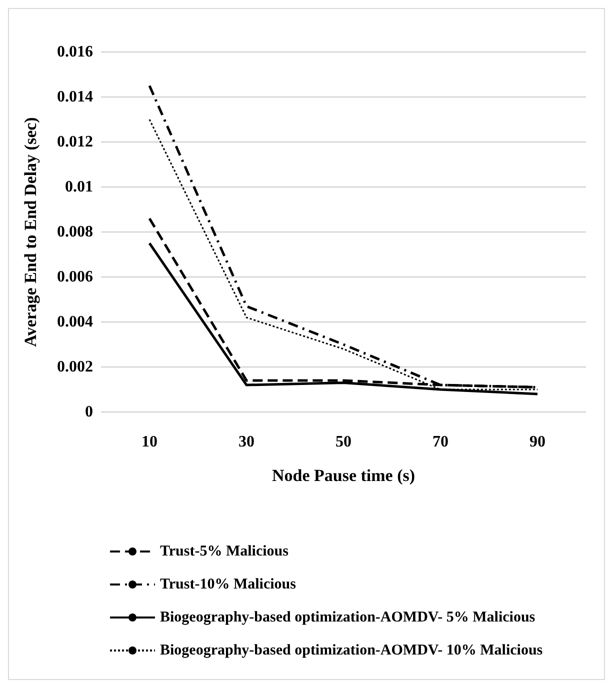 This screenshot has width=613, height=688. What do you see at coordinates (344, 475) in the screenshot?
I see `x-axis-title: Node Pause time (s)` at bounding box center [344, 475].